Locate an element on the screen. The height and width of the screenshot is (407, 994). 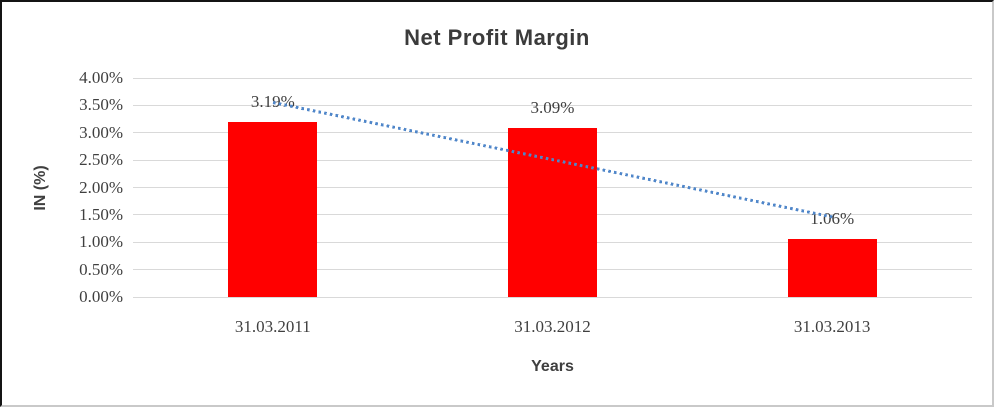
y-tick-label: 1.50% is located at coordinates (101, 214).